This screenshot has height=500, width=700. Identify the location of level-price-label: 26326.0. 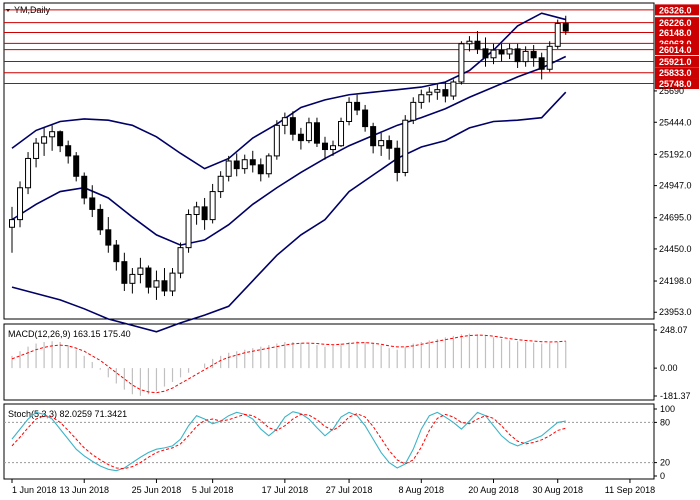
(675, 10).